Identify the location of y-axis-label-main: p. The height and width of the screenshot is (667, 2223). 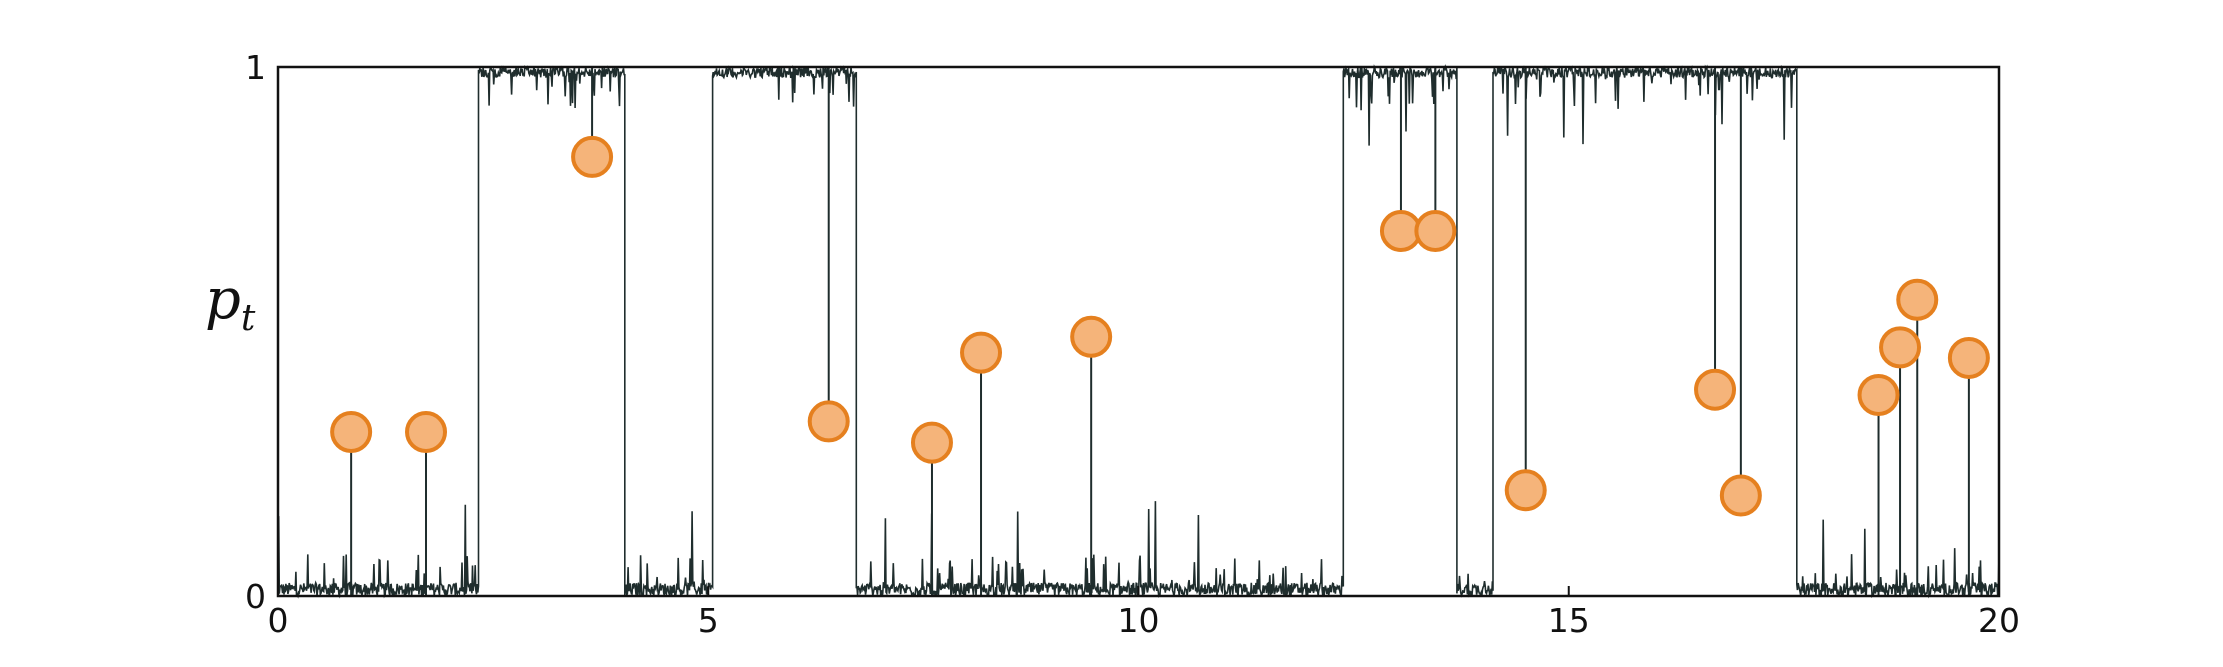
(223, 299).